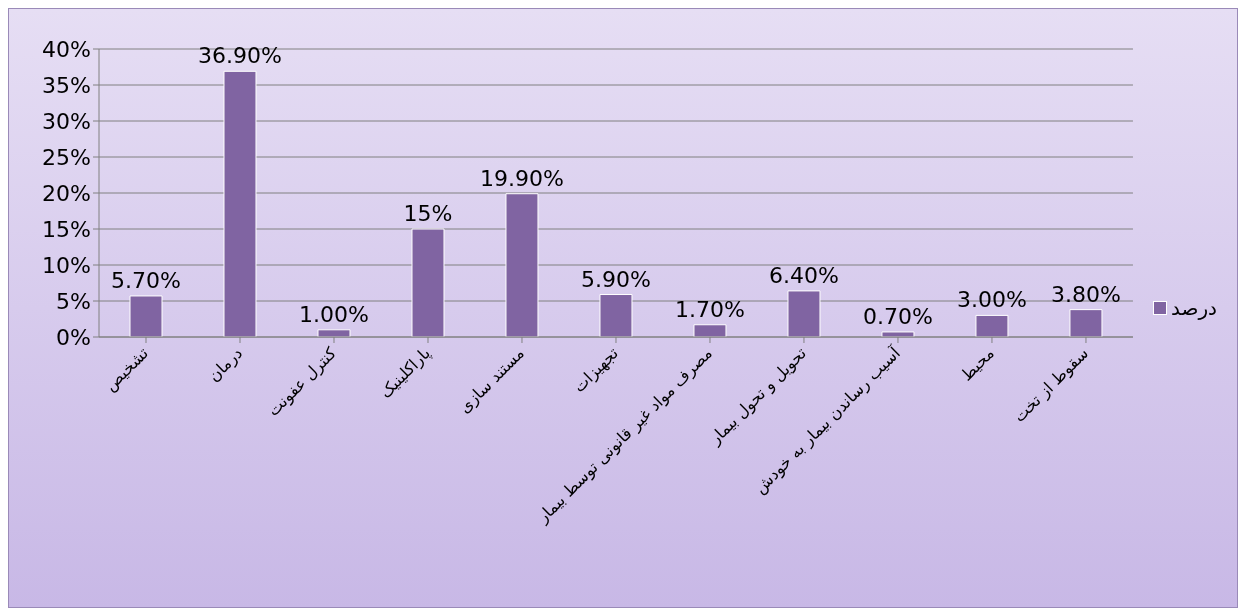 The height and width of the screenshot is (615, 1246). What do you see at coordinates (616, 279) in the screenshot?
I see `data-label: 5.90%` at bounding box center [616, 279].